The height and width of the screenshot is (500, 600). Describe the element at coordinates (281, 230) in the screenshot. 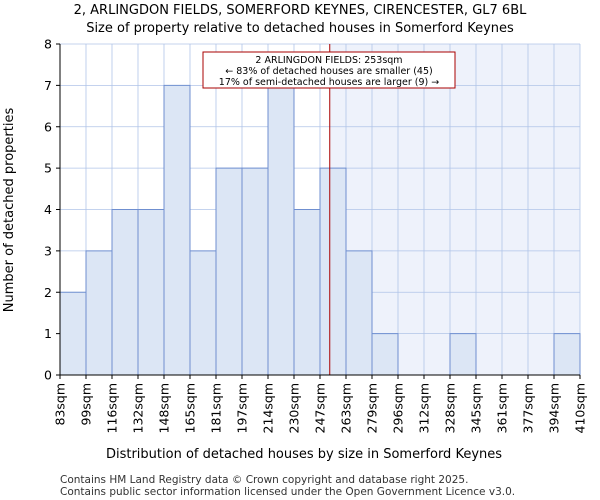

I see `bar-214sqm` at that location.